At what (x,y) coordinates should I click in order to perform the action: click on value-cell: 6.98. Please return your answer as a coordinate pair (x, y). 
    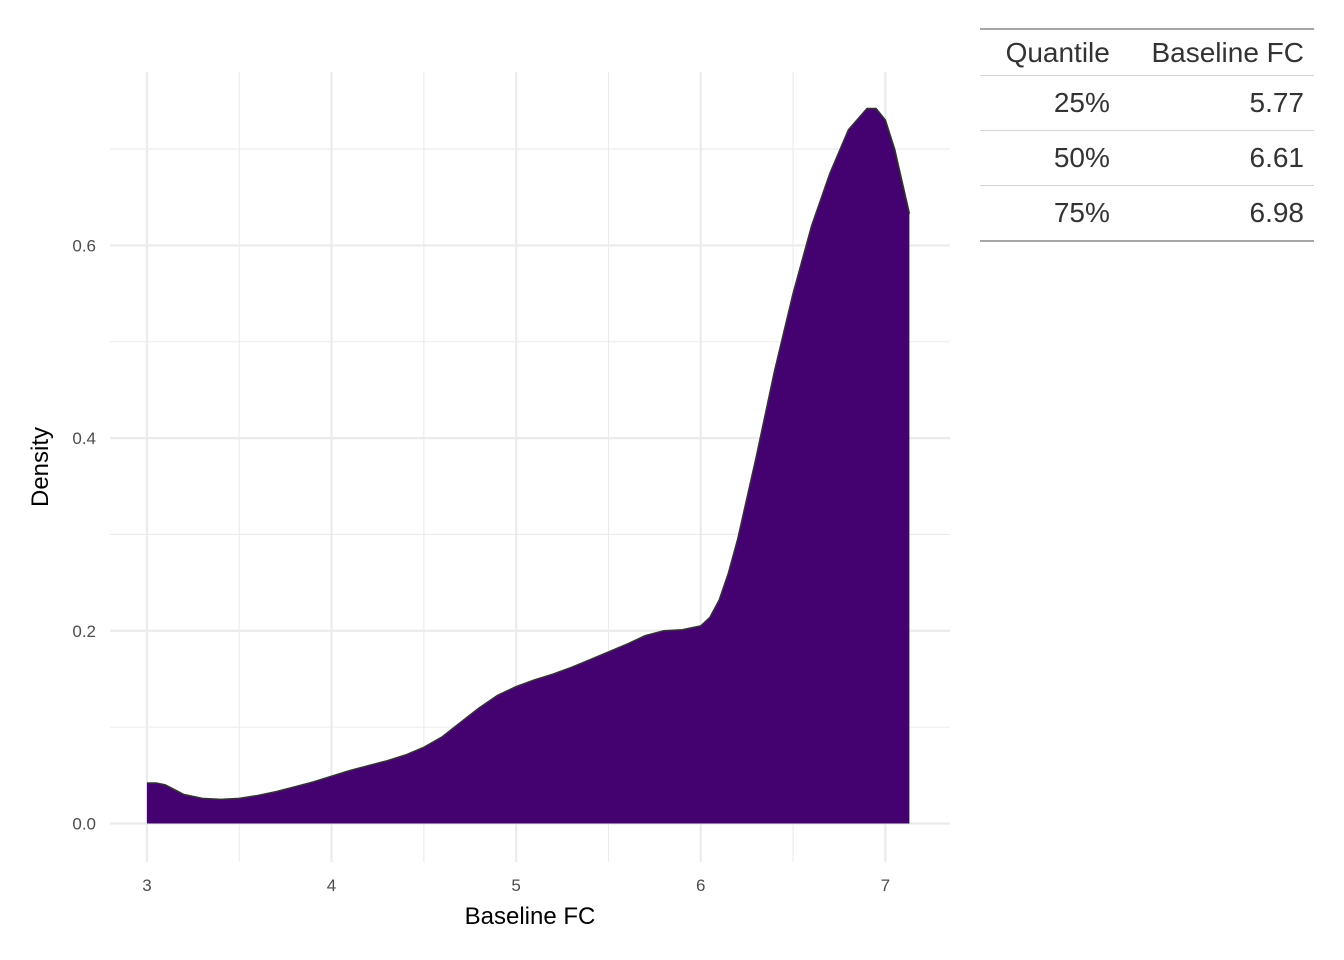
    Looking at the image, I should click on (1216, 213).